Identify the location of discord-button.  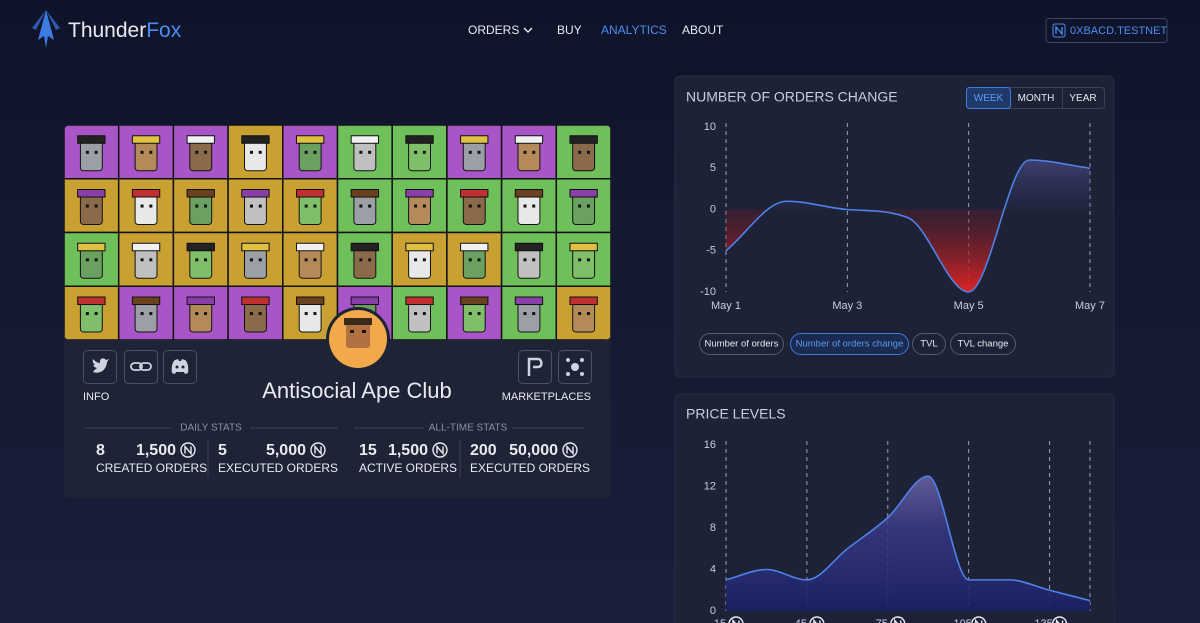
(180, 367).